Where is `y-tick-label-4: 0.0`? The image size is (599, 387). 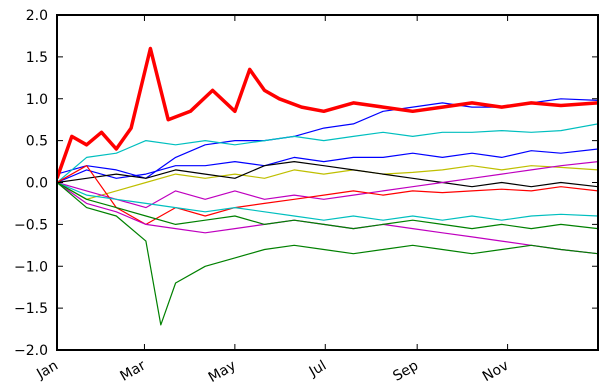
y-tick-label-4: 0.0 is located at coordinates (37, 184).